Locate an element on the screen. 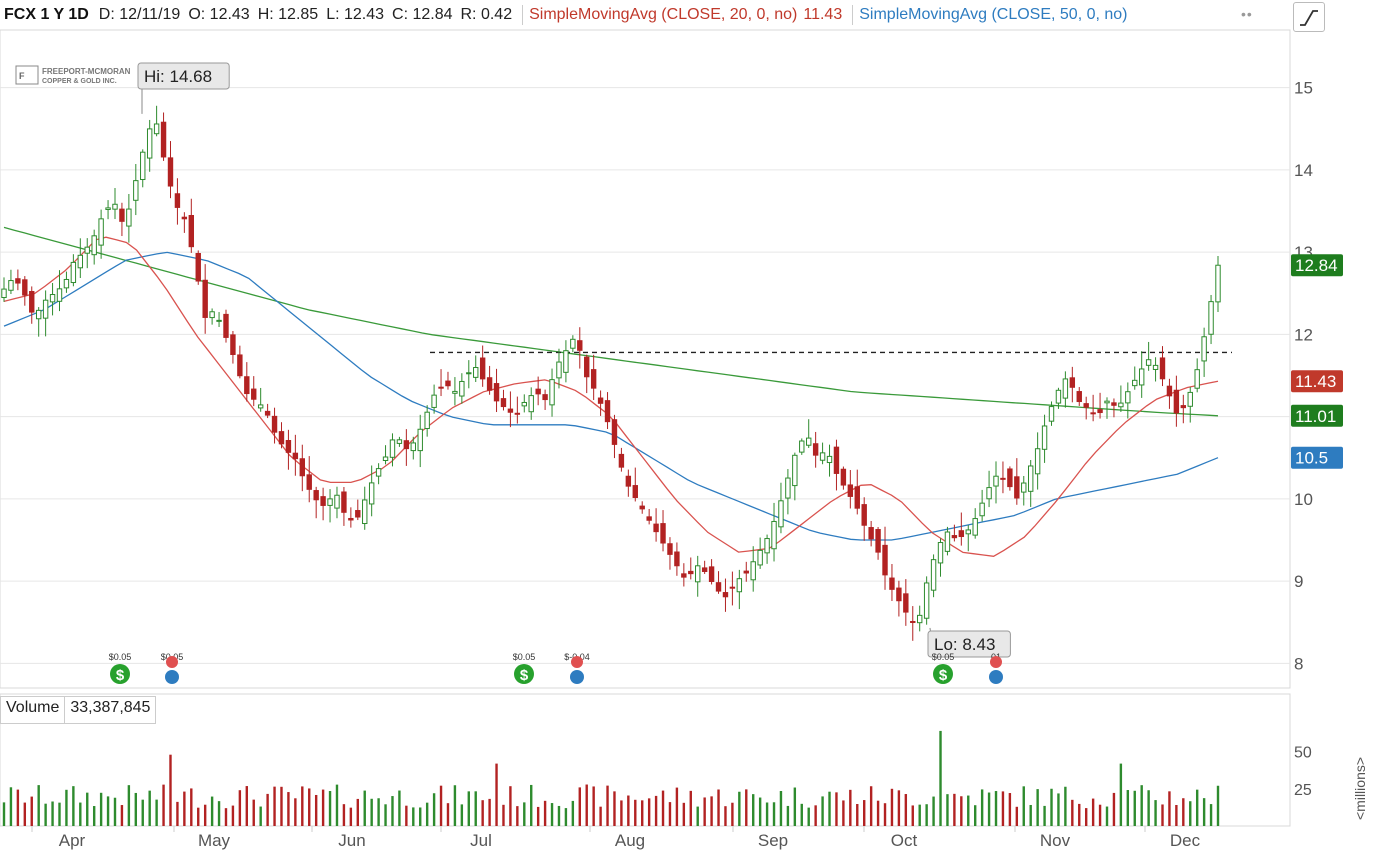 The image size is (1379, 851). price-label-text: 11.43 is located at coordinates (1315, 381).